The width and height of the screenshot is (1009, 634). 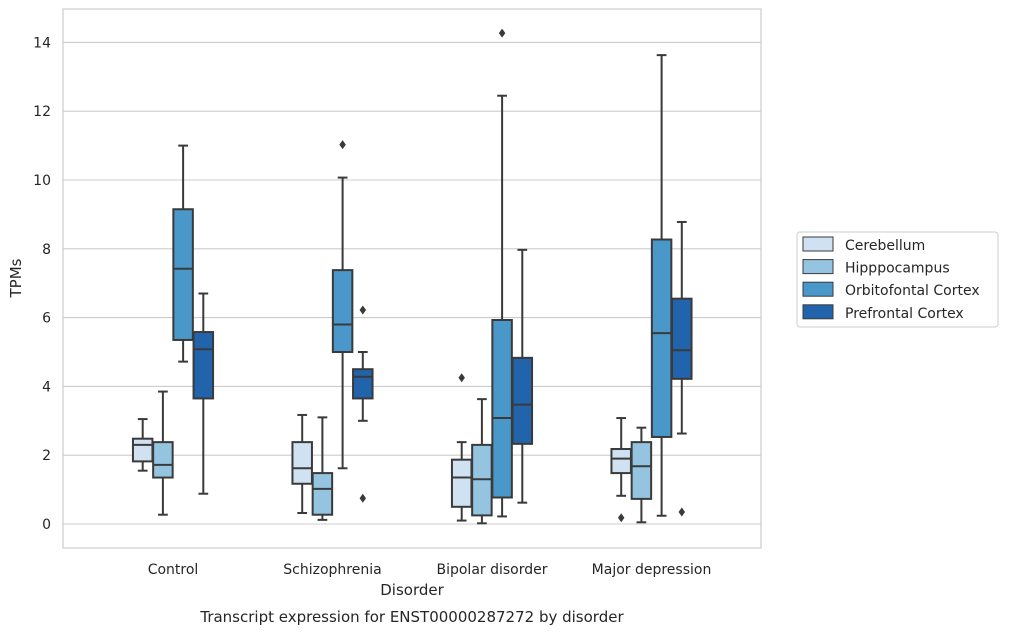 What do you see at coordinates (912, 291) in the screenshot?
I see `legend-label: Orbitofontal Cortex` at bounding box center [912, 291].